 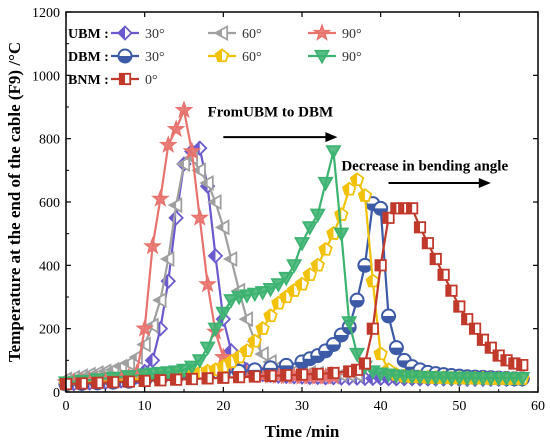 What do you see at coordinates (223, 406) in the screenshot?
I see `x-tick-label: 20` at bounding box center [223, 406].